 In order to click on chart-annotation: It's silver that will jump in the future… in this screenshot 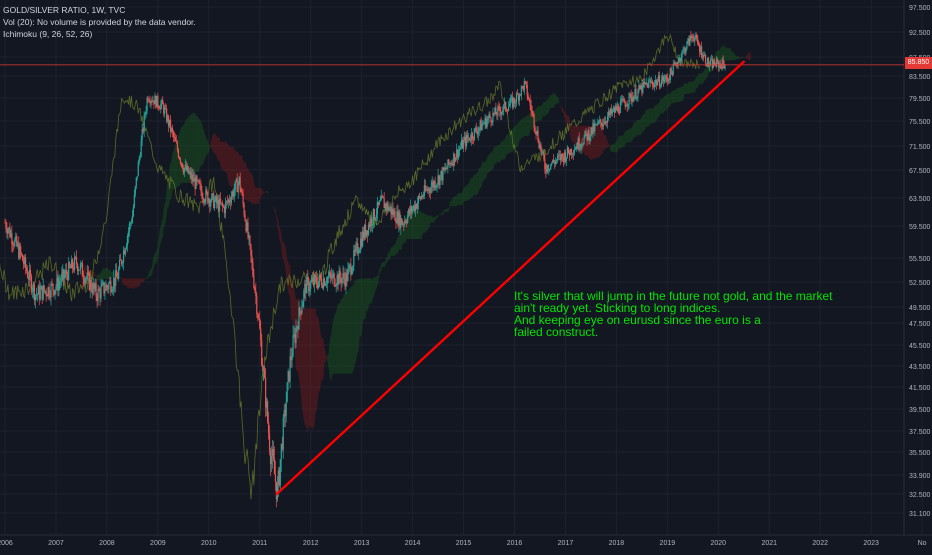, I will do `click(684, 314)`.